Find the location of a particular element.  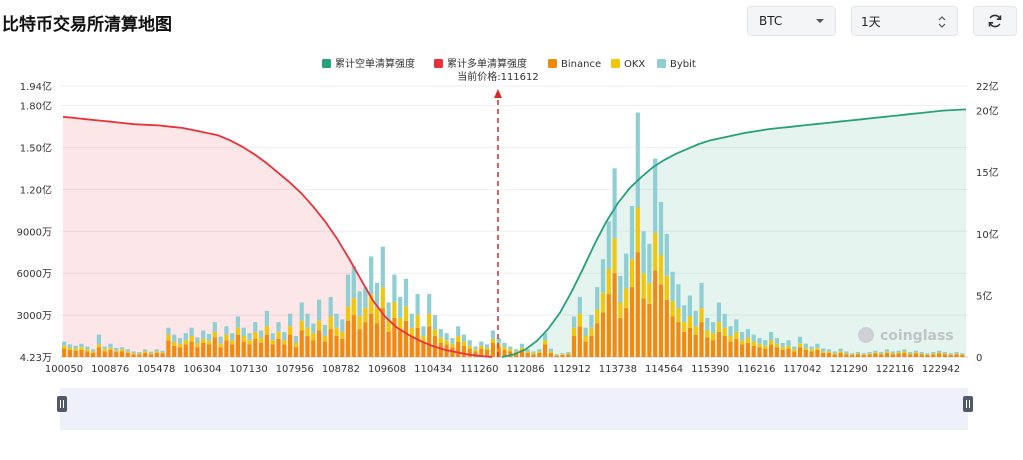

legend-label: Bybit is located at coordinates (683, 64).